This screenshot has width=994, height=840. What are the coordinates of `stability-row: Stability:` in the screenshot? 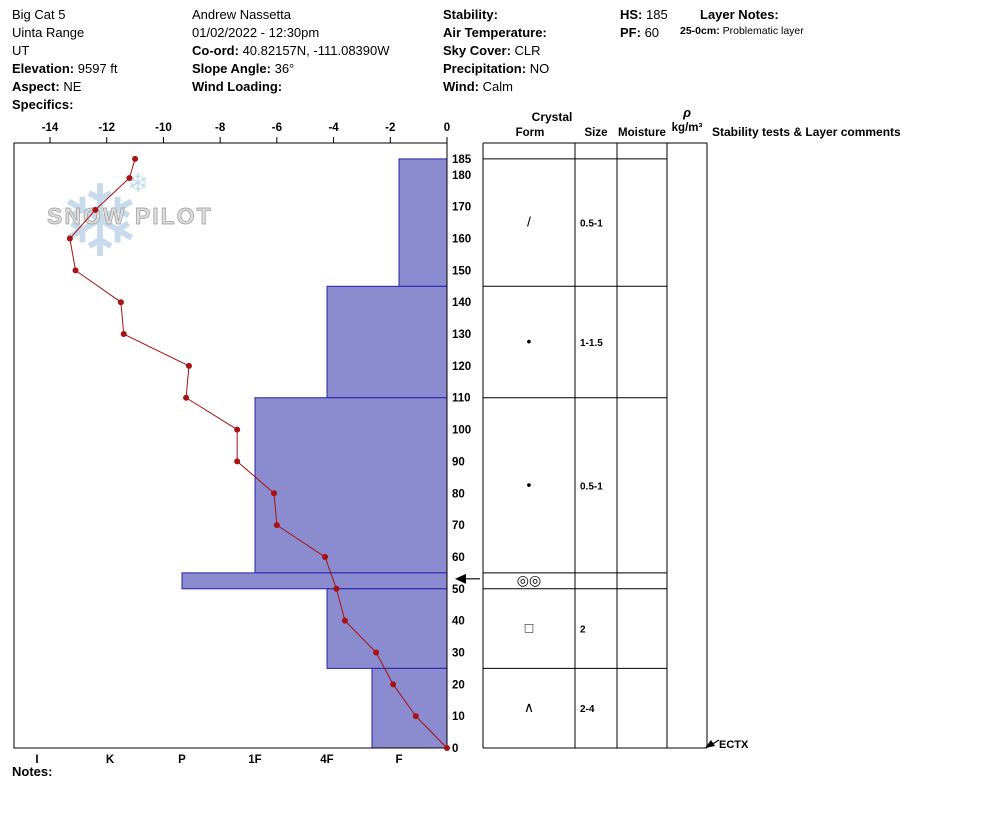 It's located at (496, 15).